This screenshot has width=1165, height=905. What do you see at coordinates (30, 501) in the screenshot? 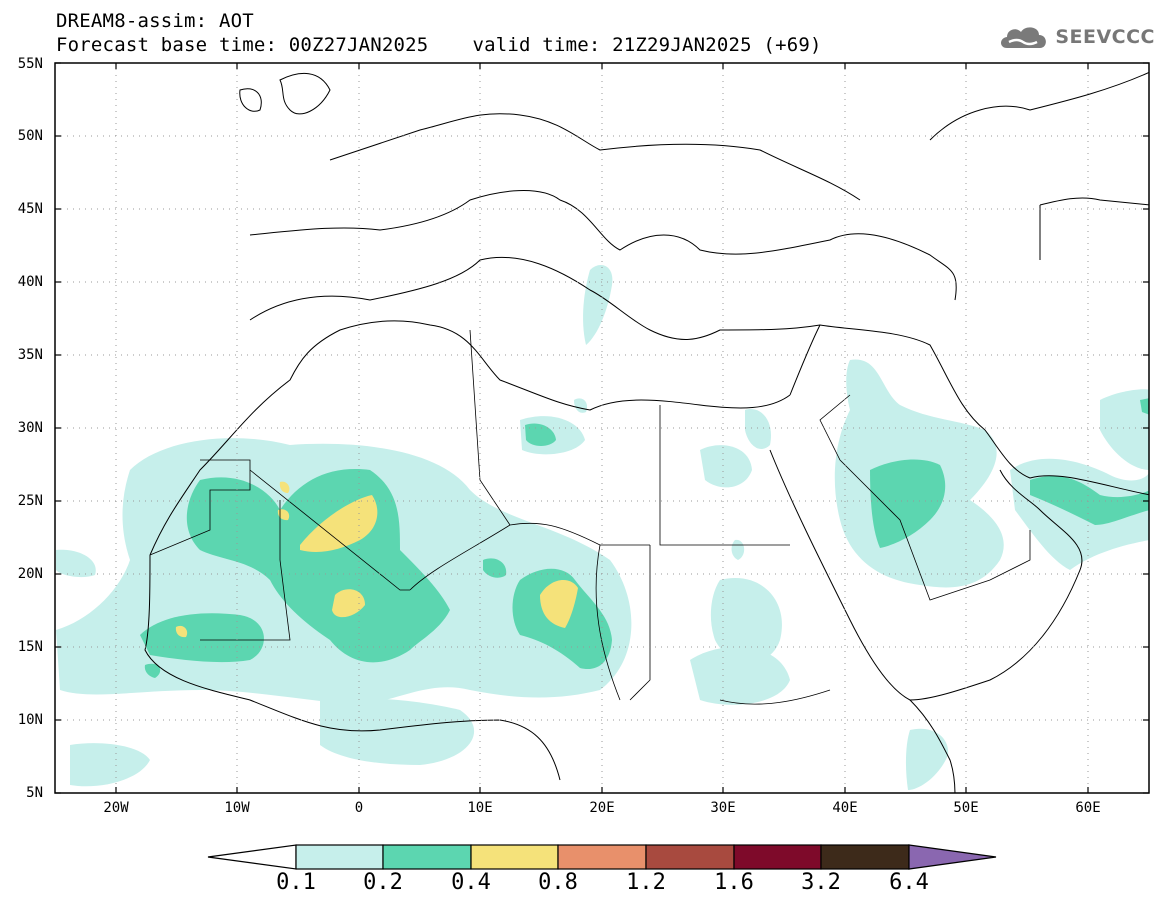
I see `lat-label-25n: 25N` at bounding box center [30, 501].